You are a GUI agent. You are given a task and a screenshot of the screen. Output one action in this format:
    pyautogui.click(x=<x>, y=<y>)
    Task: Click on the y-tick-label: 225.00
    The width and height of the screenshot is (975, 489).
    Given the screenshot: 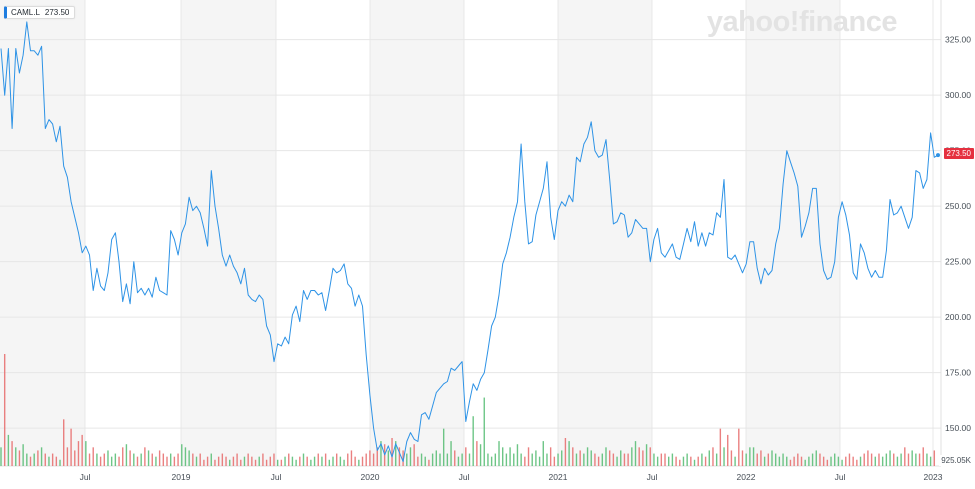 What is the action you would take?
    pyautogui.click(x=958, y=262)
    